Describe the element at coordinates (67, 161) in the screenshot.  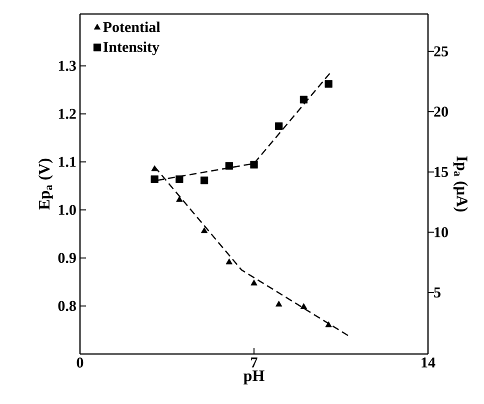
I see `y-tick-label: 1.1` at that location.